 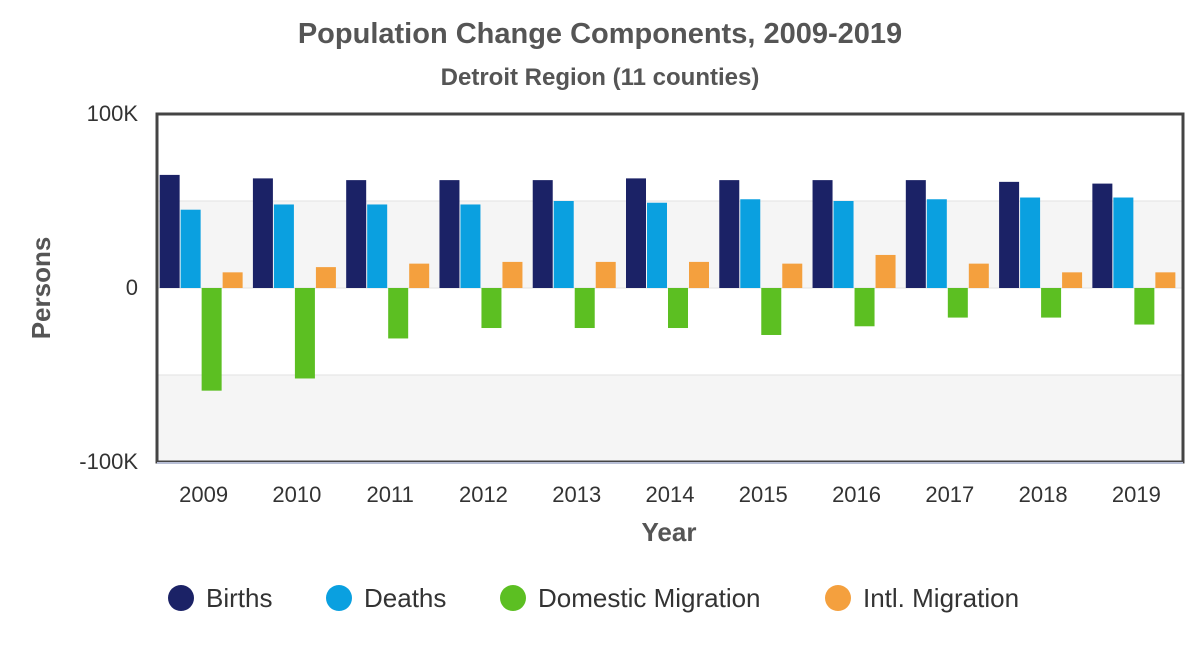 What do you see at coordinates (449, 234) in the screenshot?
I see `bar-births-2012` at bounding box center [449, 234].